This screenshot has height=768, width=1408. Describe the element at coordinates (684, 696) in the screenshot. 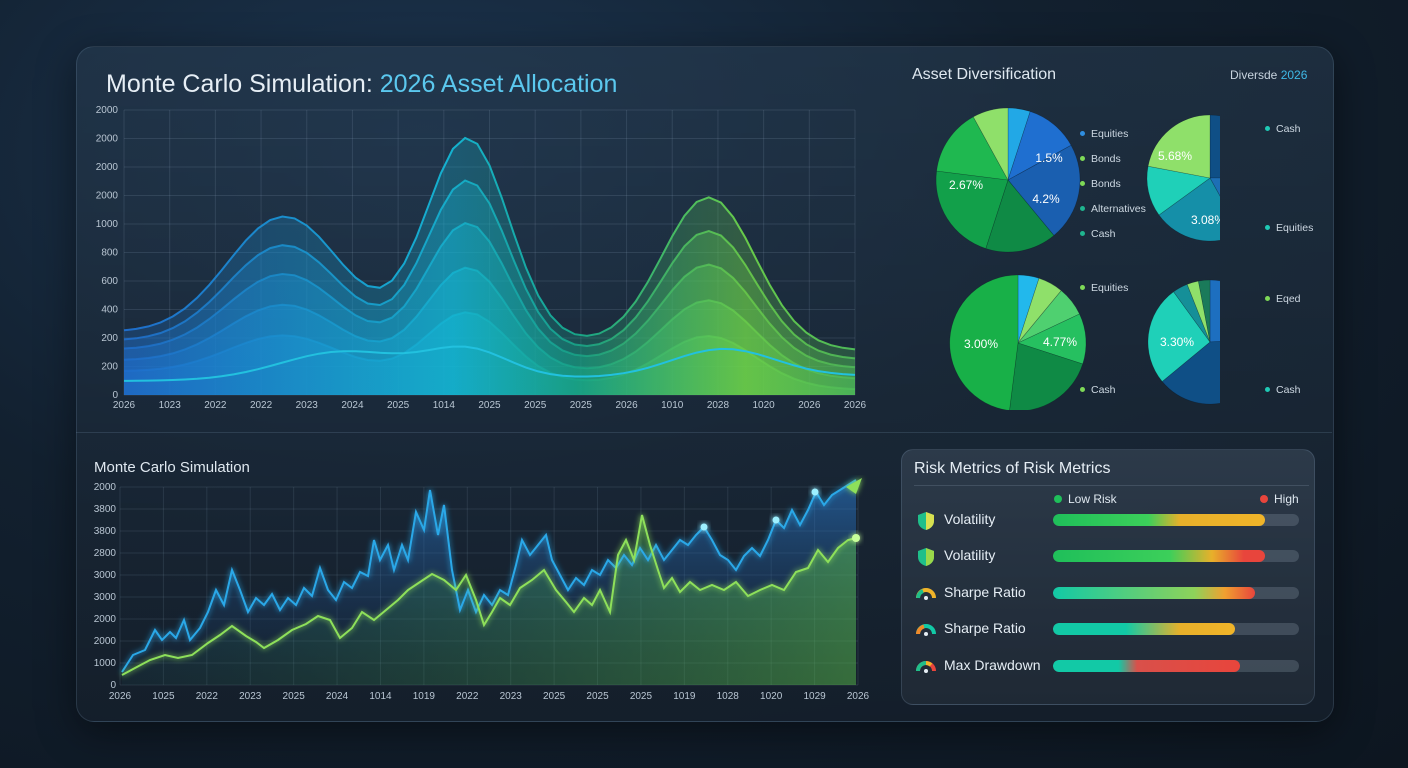

I see `x-tick-label: 1019` at that location.